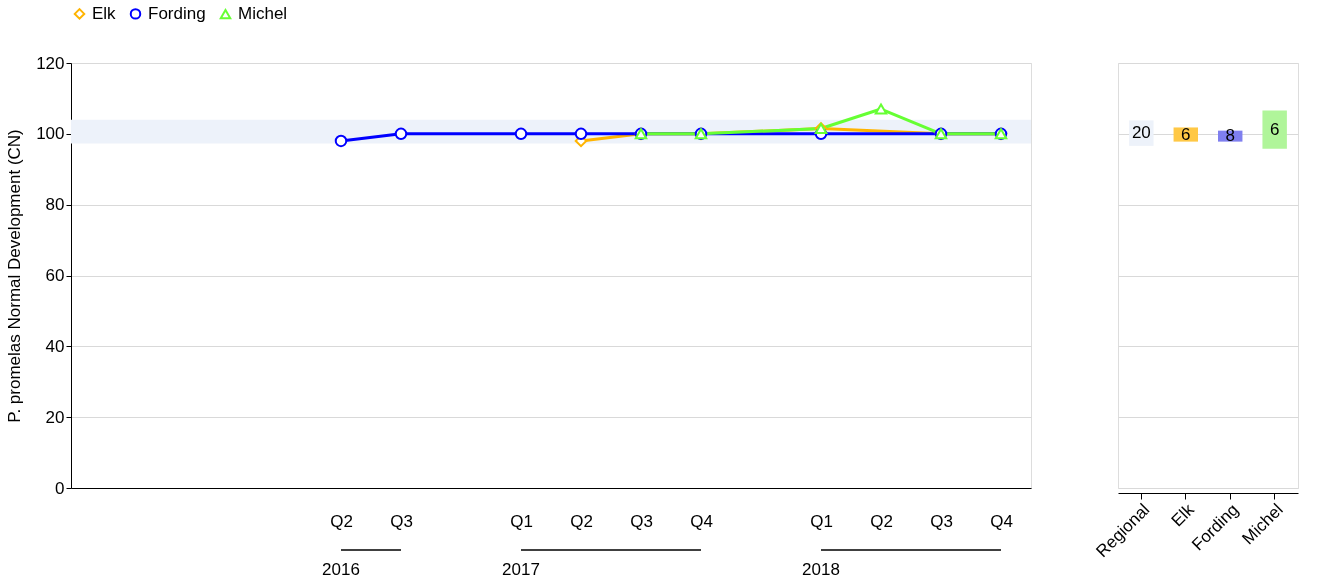 This screenshot has width=1322, height=580. What do you see at coordinates (55, 346) in the screenshot?
I see `y-tick-label: 40` at bounding box center [55, 346].